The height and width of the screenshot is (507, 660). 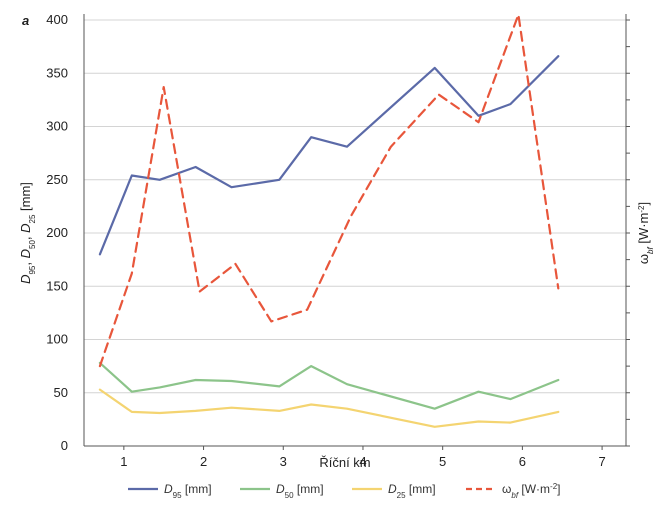 What do you see at coordinates (203, 461) in the screenshot?
I see `x-tick-label: 2` at bounding box center [203, 461].